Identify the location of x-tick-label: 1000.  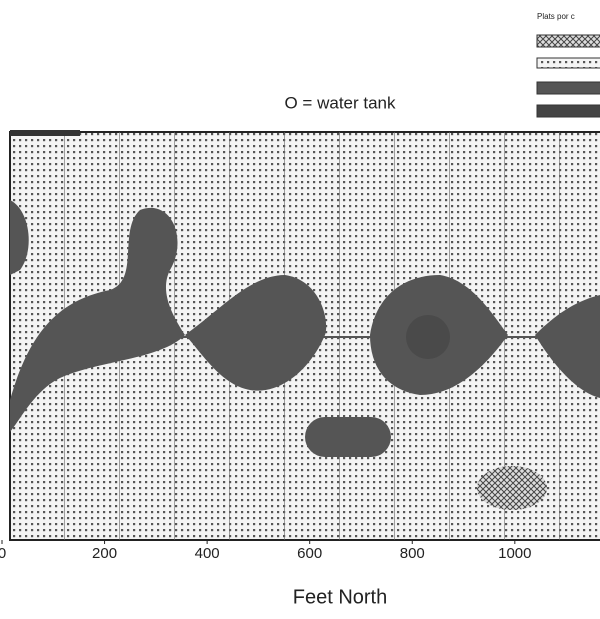
(514, 553).